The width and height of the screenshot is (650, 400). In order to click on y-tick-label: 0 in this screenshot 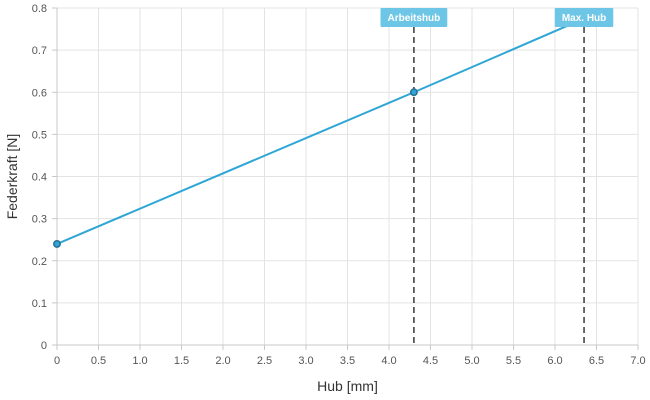, I will do `click(44, 346)`.